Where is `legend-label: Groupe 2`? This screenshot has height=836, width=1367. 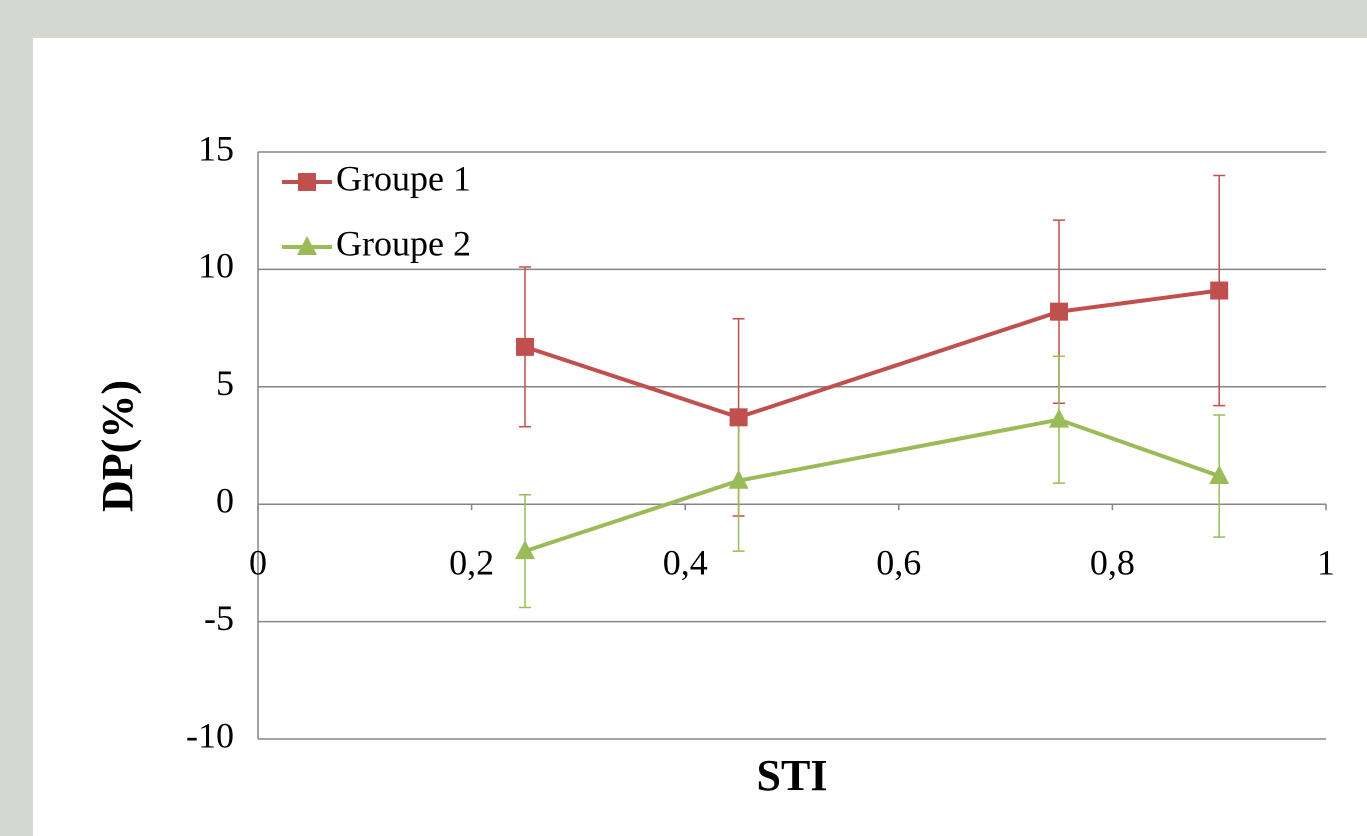
legend-label: Groupe 2 is located at coordinates (403, 243).